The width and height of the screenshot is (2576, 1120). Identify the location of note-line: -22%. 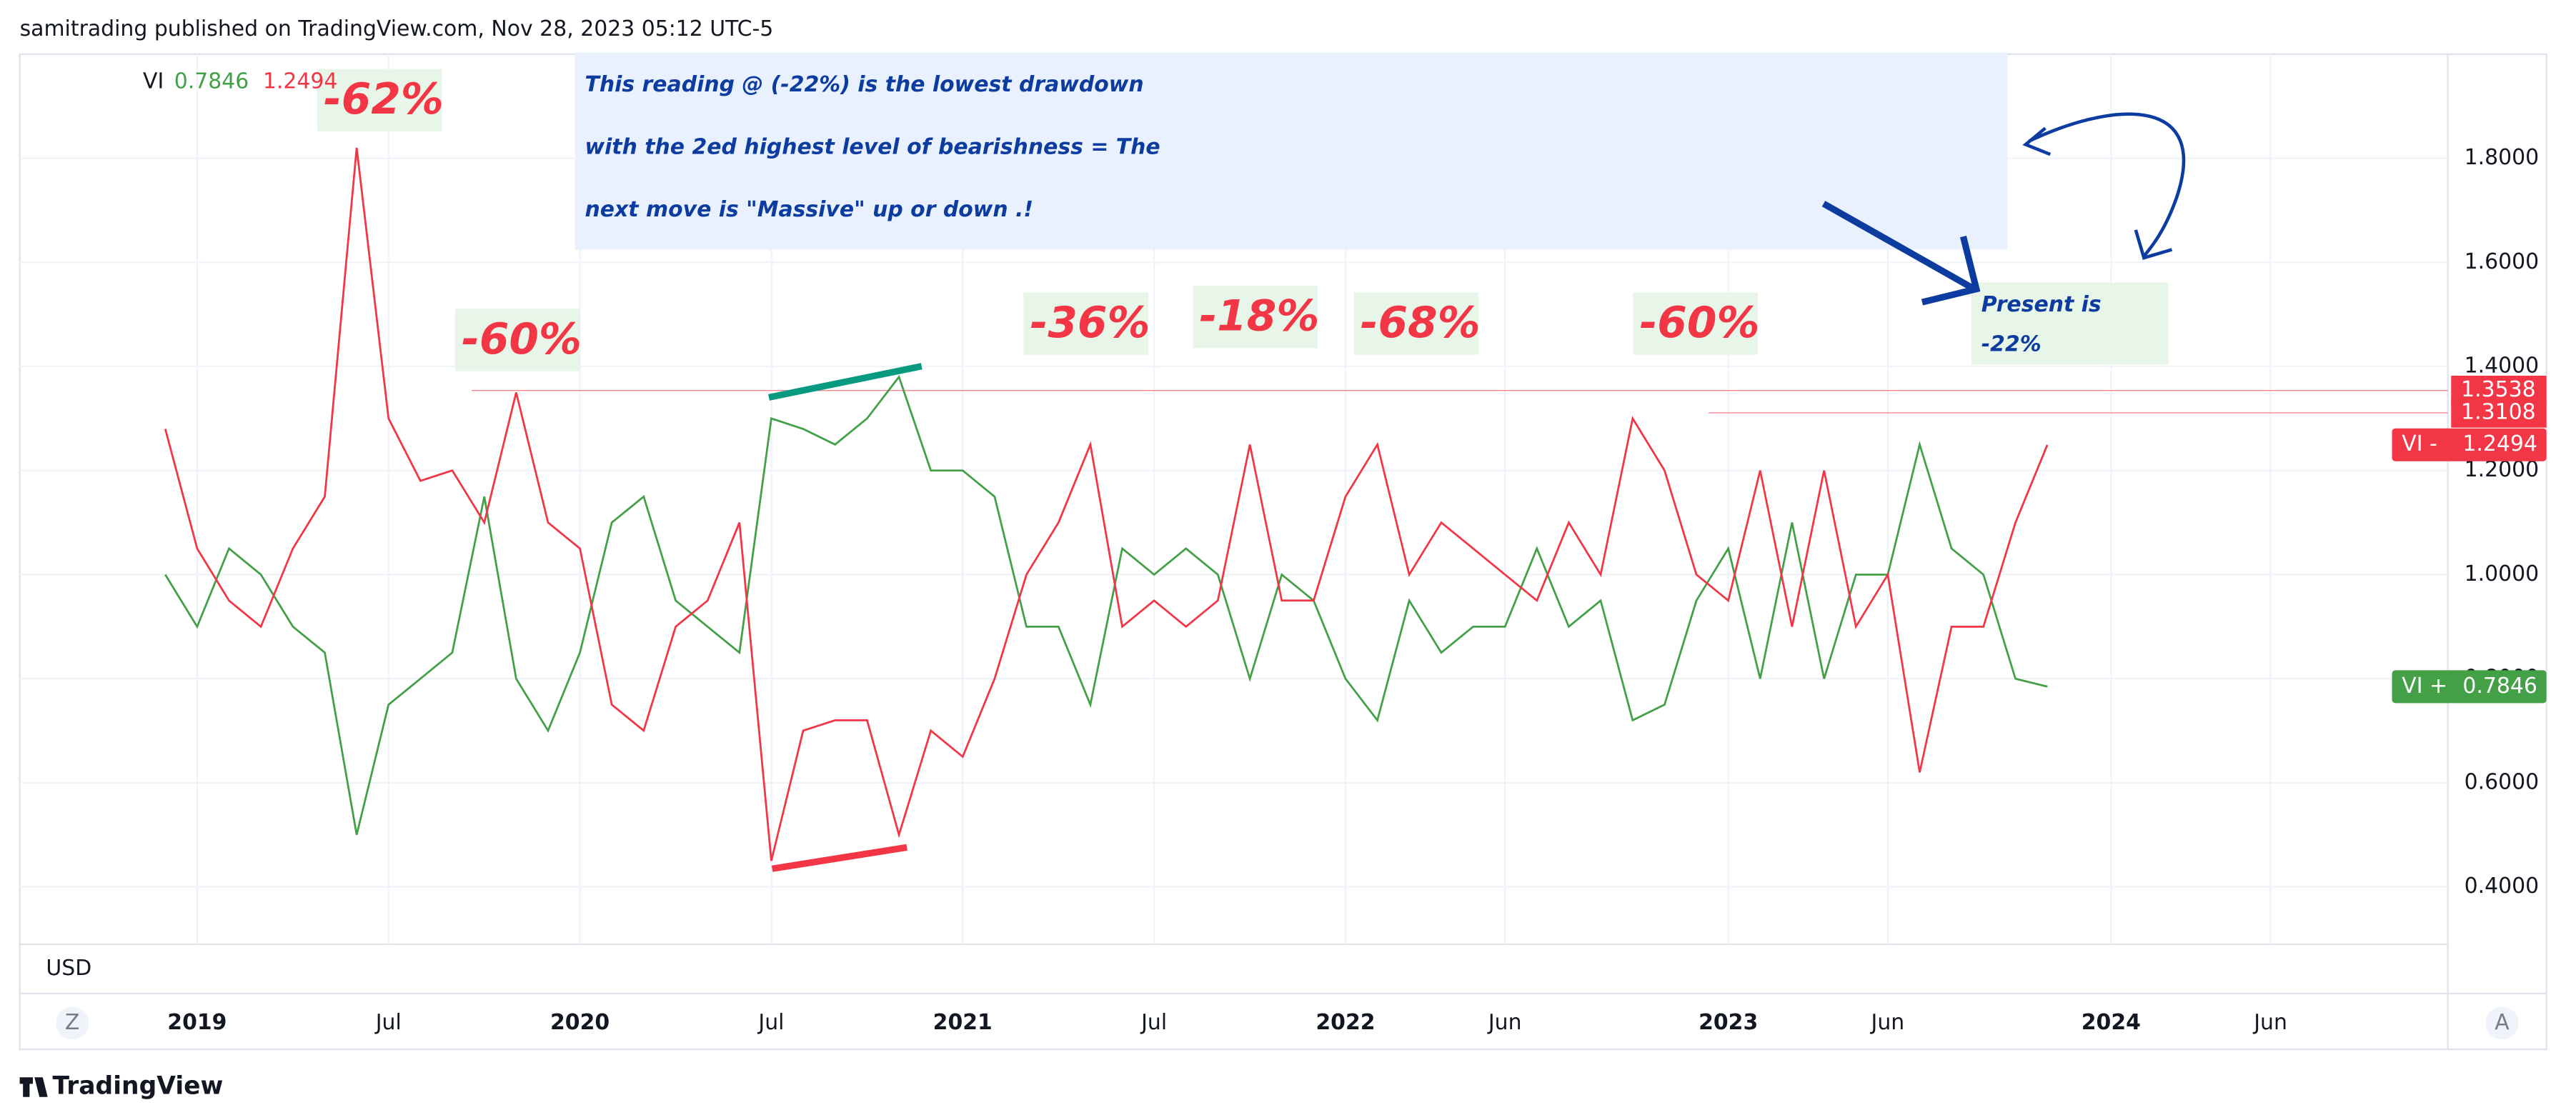
(2011, 343).